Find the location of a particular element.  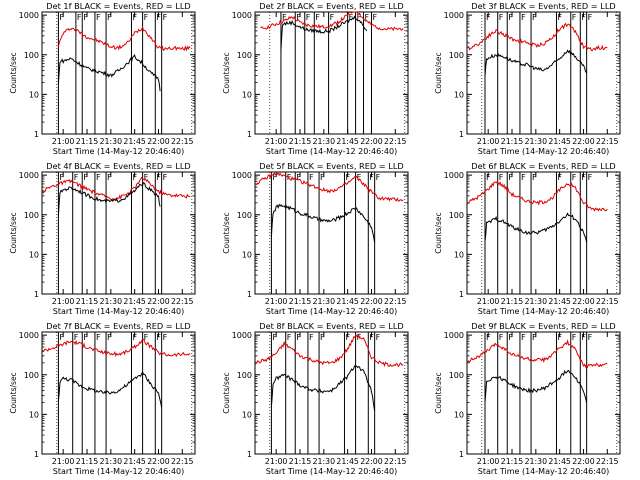

series-line-events is located at coordinates (323, 223).